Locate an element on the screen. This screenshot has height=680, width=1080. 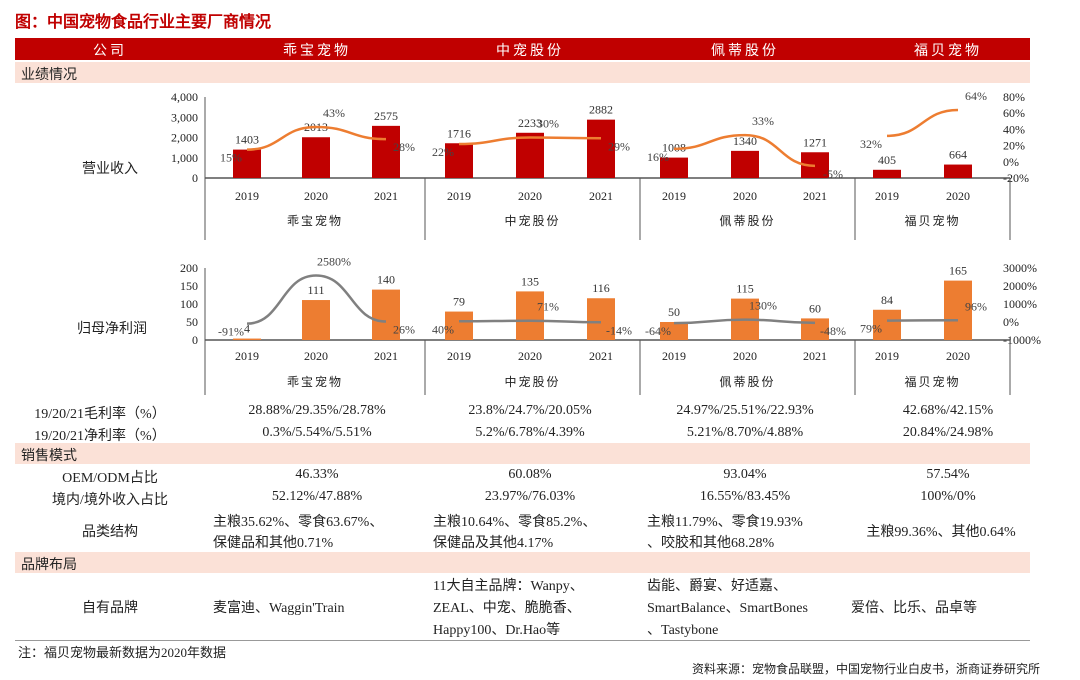
group-label: 乖宝宠物 is located at coordinates (315, 220).